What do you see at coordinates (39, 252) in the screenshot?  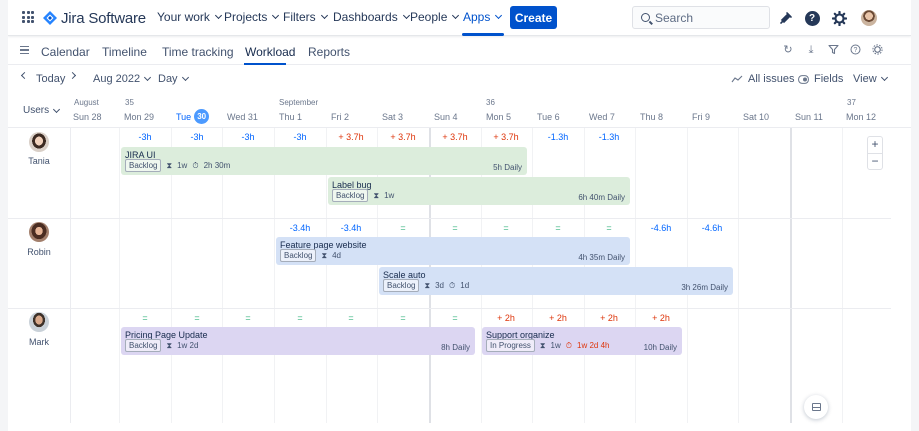 I see `user-name-robin: Robin` at bounding box center [39, 252].